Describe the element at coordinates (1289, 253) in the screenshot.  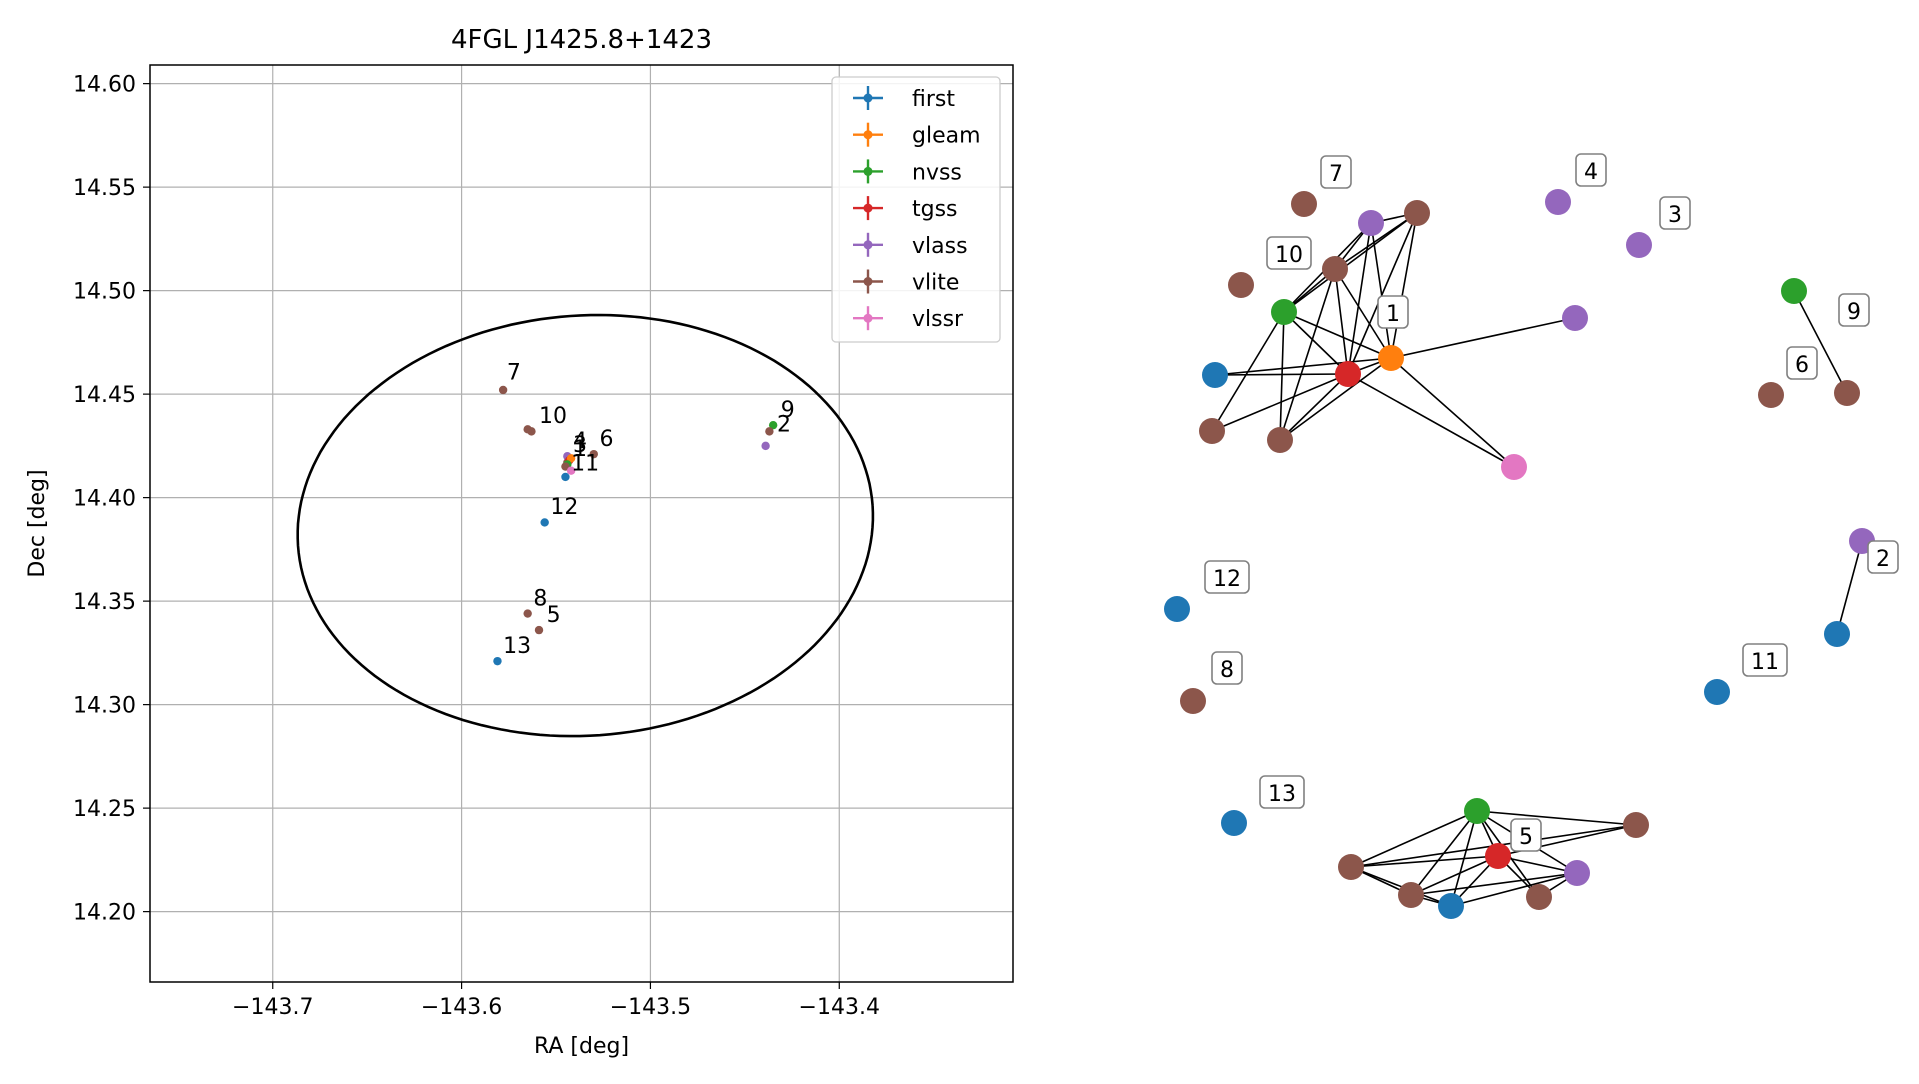
I see `group-label: 10` at that location.